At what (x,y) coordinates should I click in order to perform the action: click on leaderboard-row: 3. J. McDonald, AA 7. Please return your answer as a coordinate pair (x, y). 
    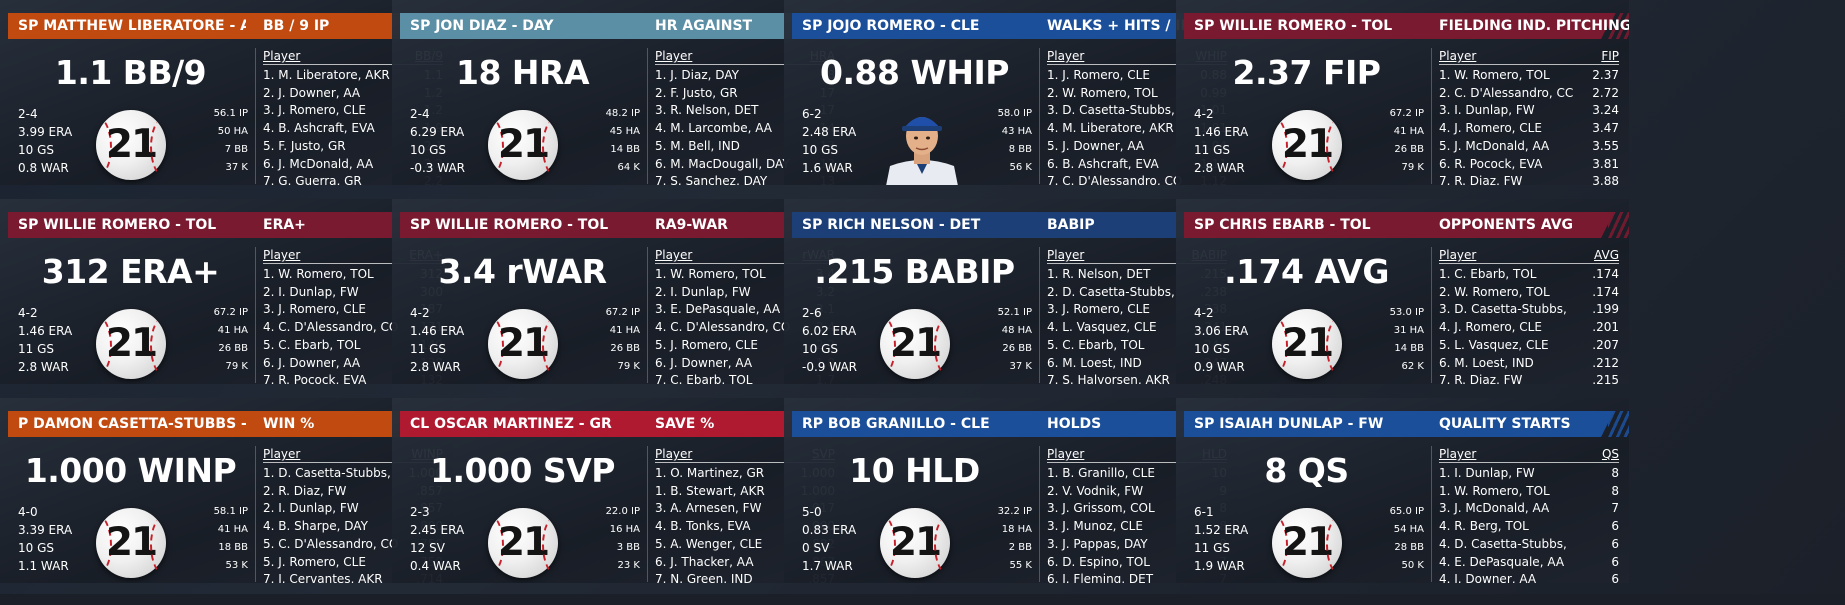
    Looking at the image, I should click on (1529, 509).